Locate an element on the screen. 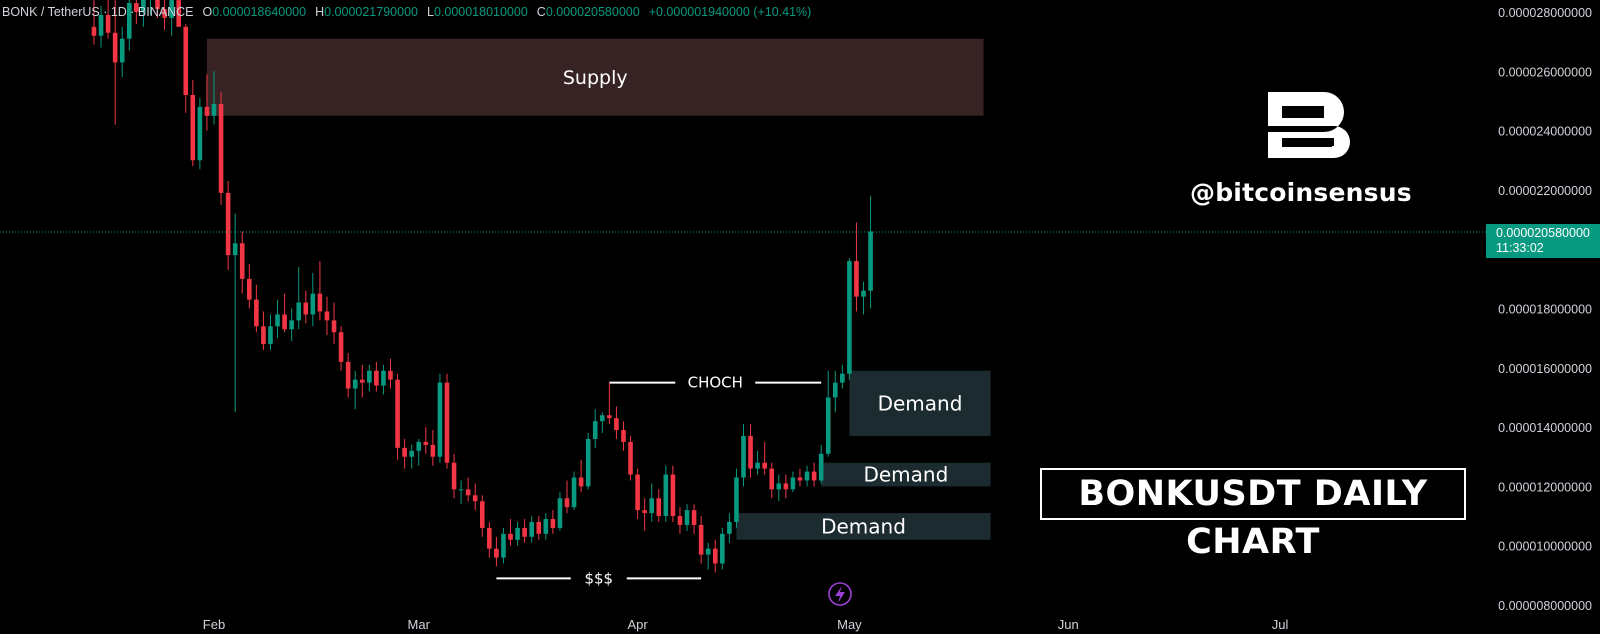 The height and width of the screenshot is (634, 1600). y-tick-label: 0.000026000000 is located at coordinates (1545, 72).